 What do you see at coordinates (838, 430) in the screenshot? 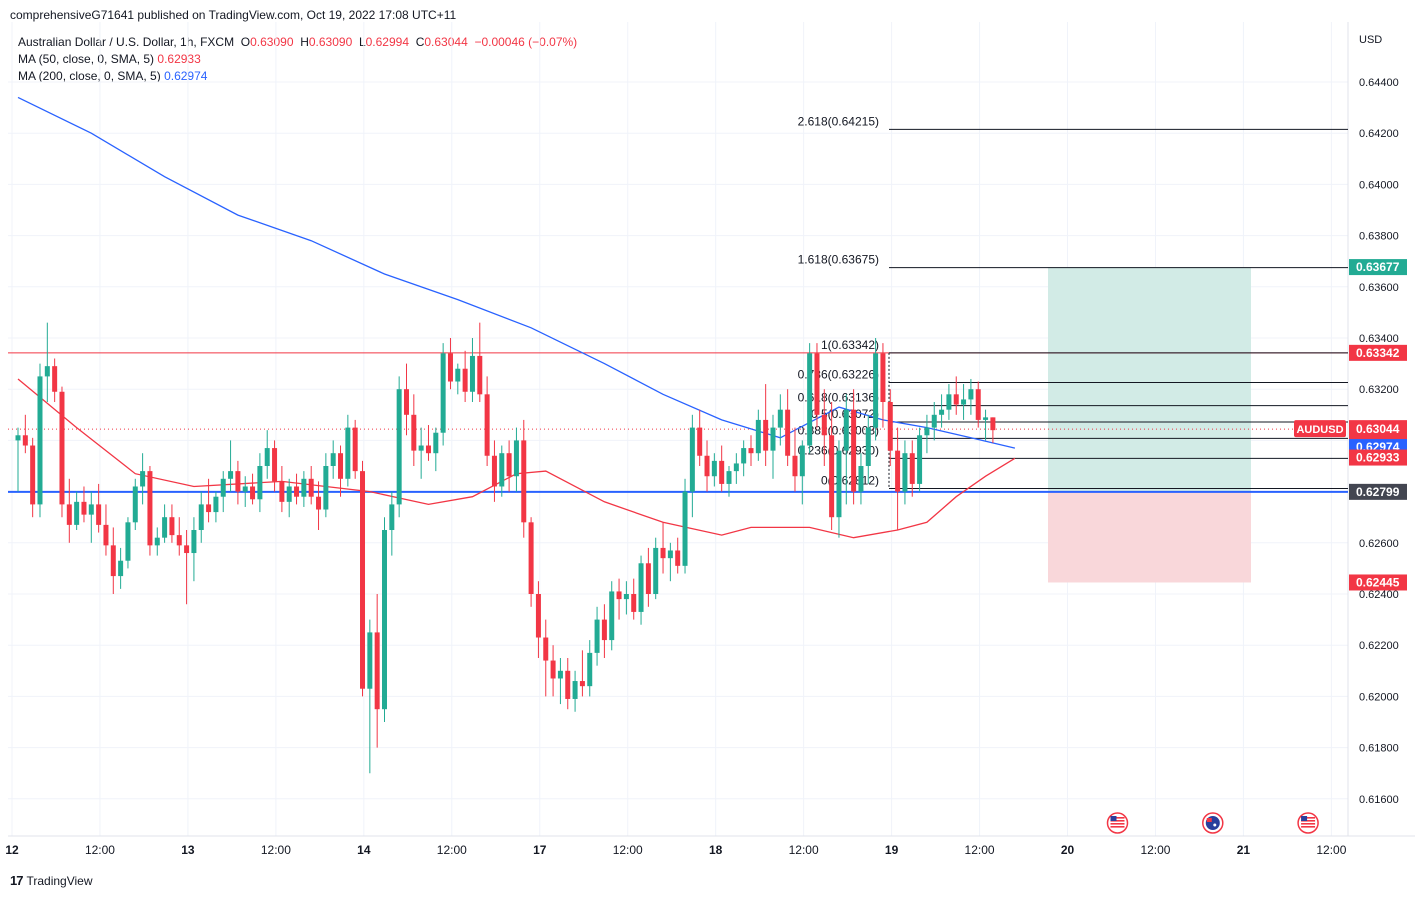
I see `fib-level-label: 0.382(0.63008)` at bounding box center [838, 430].